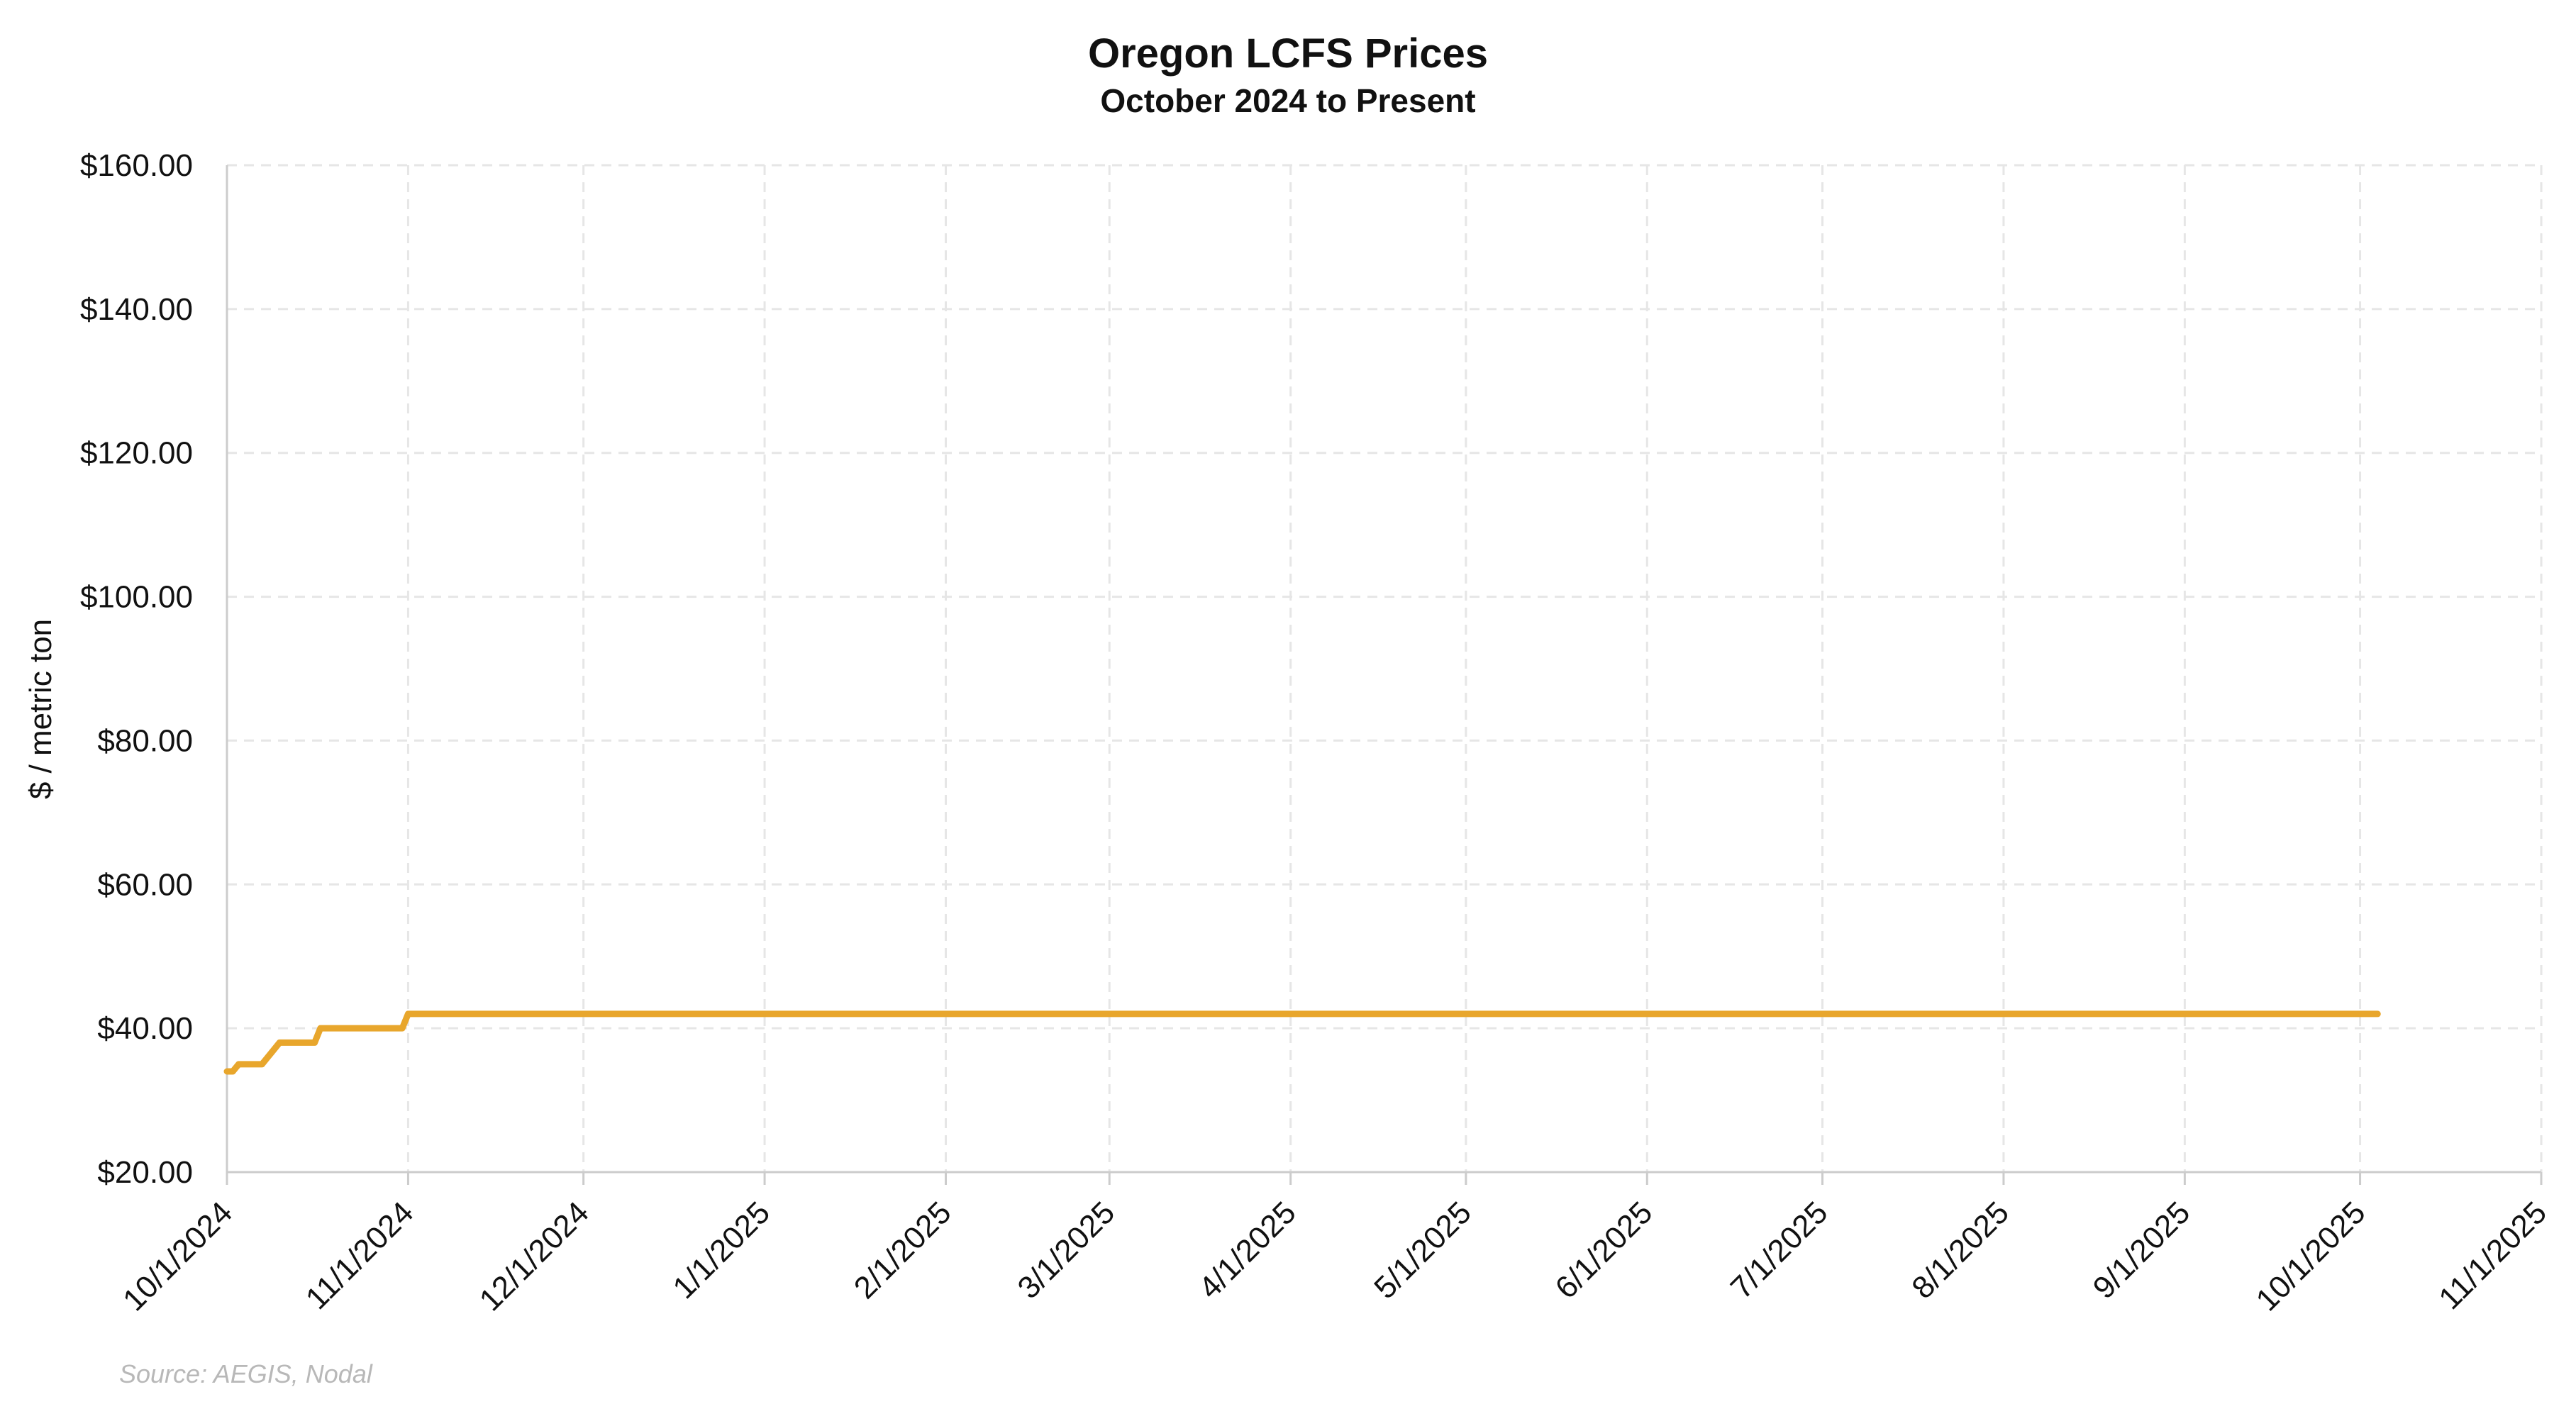  Describe the element at coordinates (177, 1256) in the screenshot. I see `x-tick-label: 10/1/2024` at that location.